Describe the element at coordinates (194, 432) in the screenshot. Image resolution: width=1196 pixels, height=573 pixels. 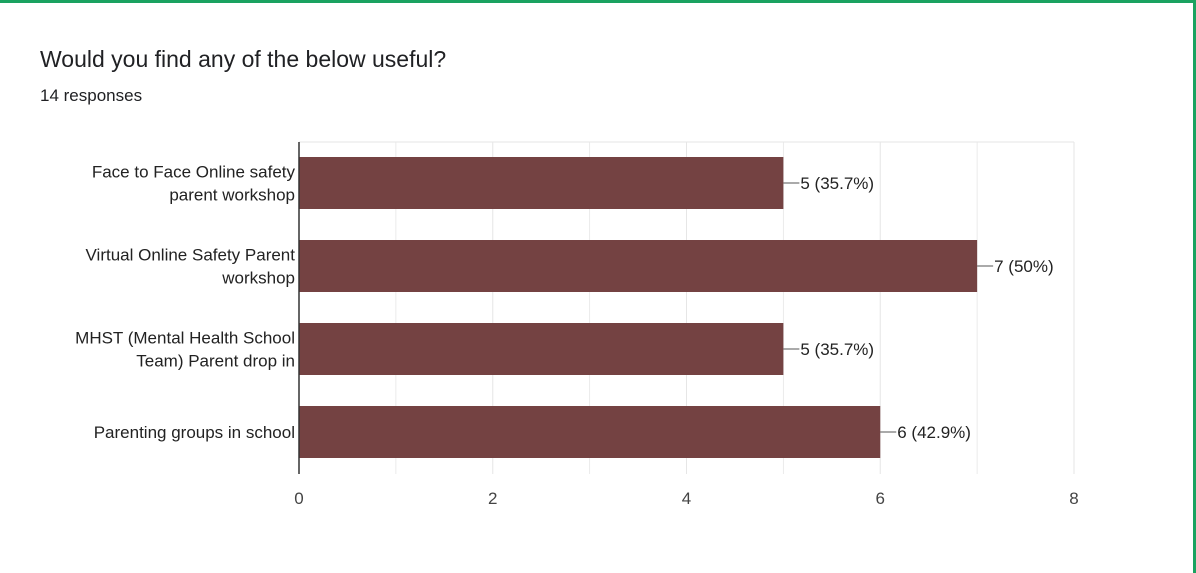
I see `category-label: Parenting groups in school` at that location.